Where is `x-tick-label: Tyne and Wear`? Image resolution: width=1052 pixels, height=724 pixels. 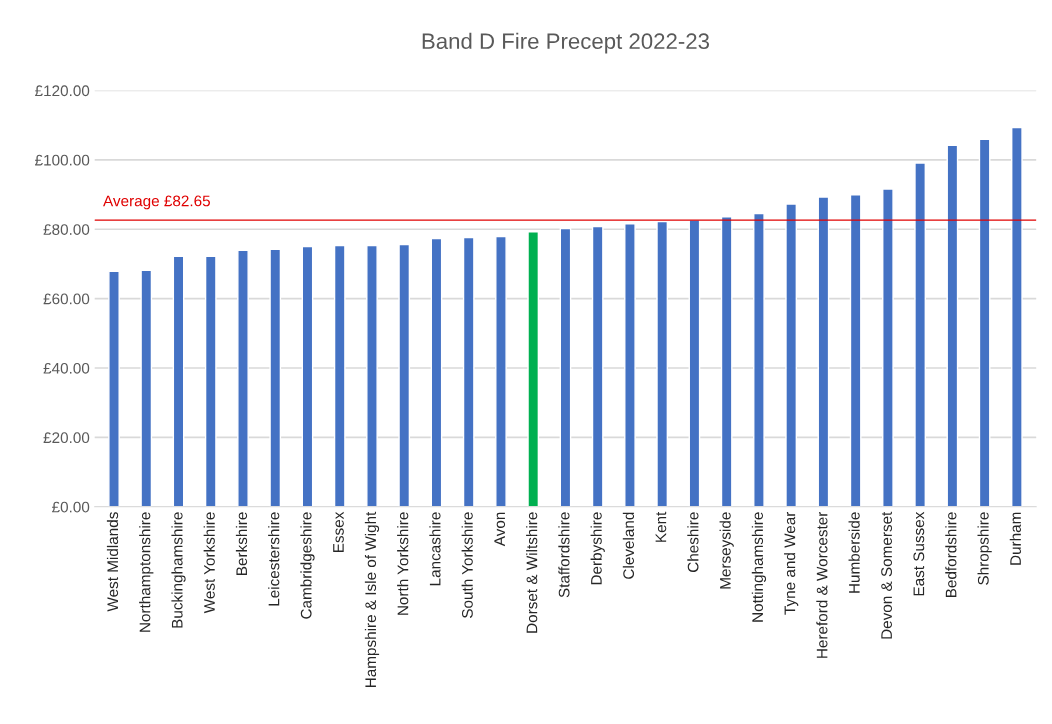 x-tick-label: Tyne and Wear is located at coordinates (791, 563).